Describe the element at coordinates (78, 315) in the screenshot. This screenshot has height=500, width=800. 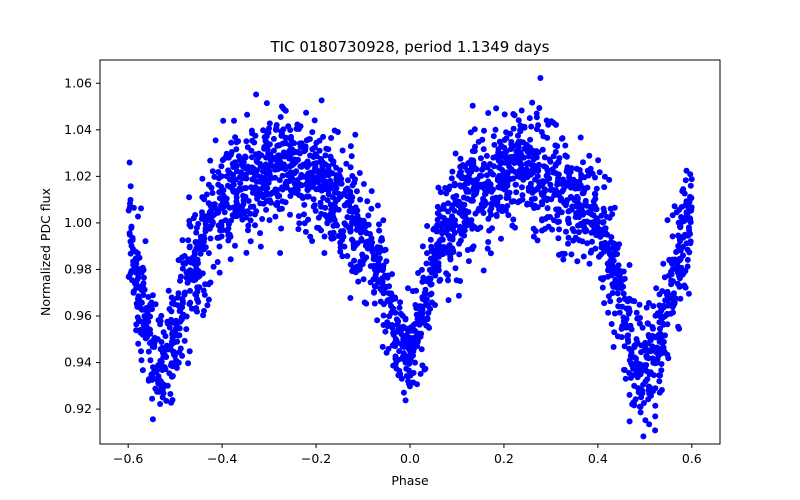
I see `y-tick-label: 0.96` at that location.